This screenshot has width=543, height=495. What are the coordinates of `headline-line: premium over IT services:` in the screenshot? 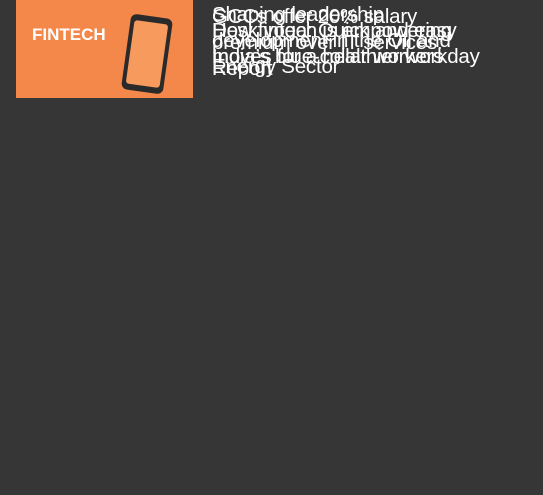 It's located at (327, 42).